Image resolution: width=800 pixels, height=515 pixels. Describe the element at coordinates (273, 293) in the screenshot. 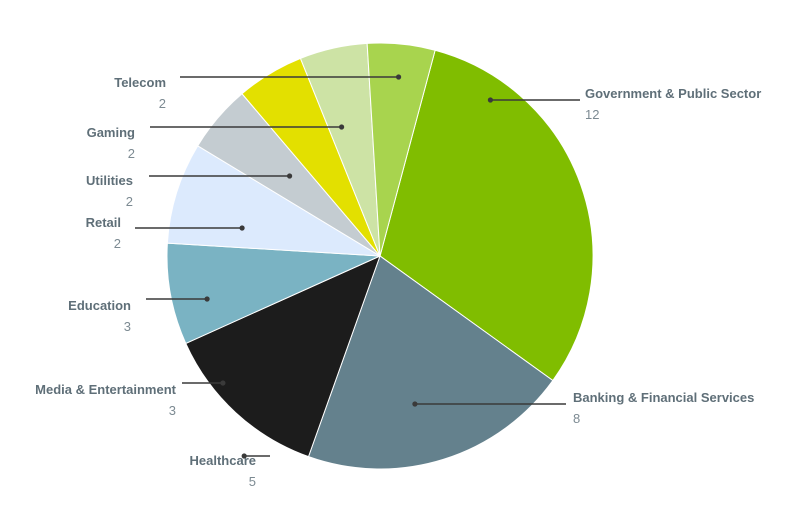

I see `pie-slice-media-and-entertainment` at that location.